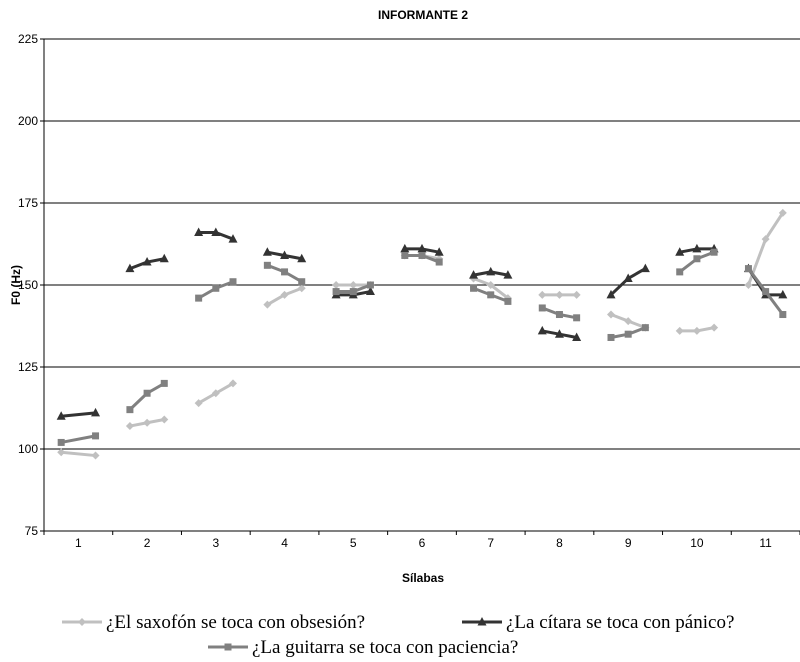 This screenshot has width=800, height=662. I want to click on x-tick-label: 6, so click(422, 543).